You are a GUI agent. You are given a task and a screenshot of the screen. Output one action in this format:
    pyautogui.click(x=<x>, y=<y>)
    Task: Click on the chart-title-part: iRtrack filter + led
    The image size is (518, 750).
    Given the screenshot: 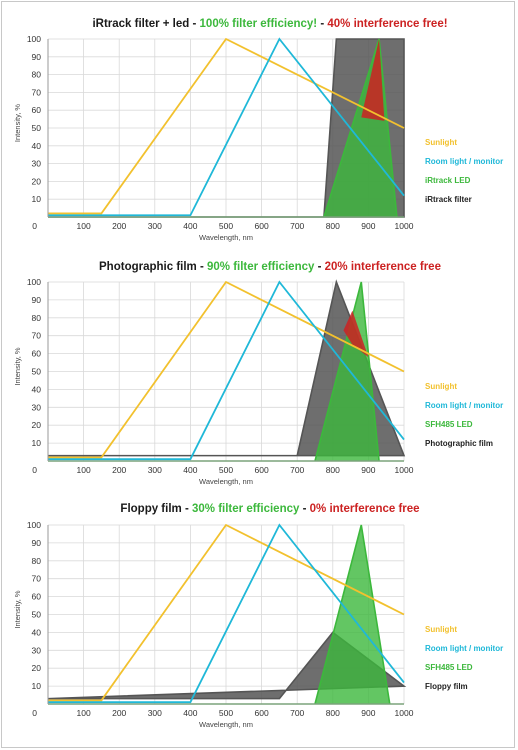 What is the action you would take?
    pyautogui.click(x=140, y=24)
    